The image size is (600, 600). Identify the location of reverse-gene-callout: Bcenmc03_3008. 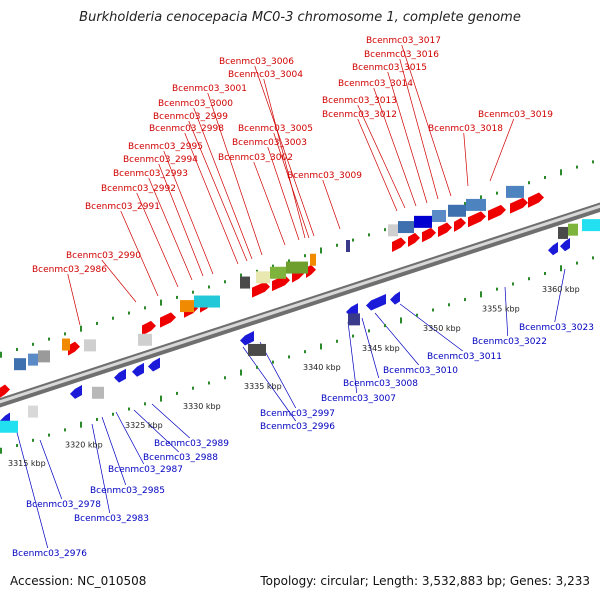
(380, 353).